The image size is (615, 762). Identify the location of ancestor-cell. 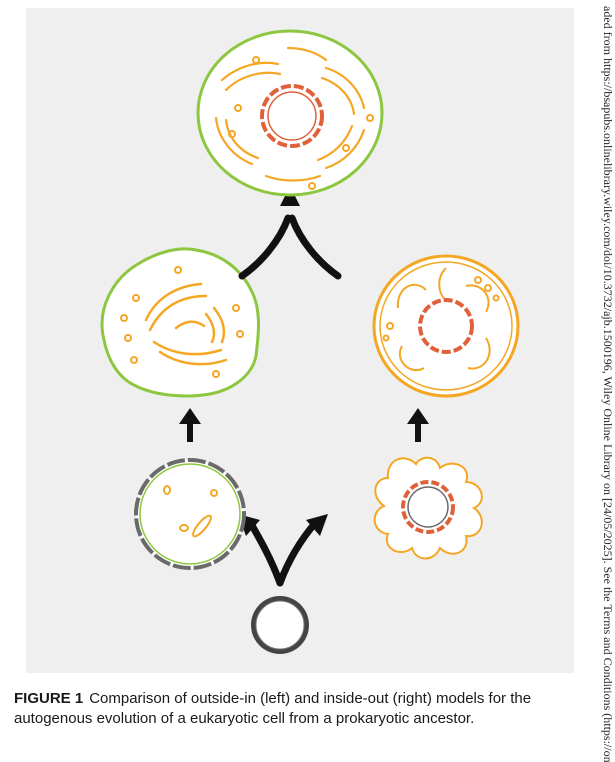
(280, 625).